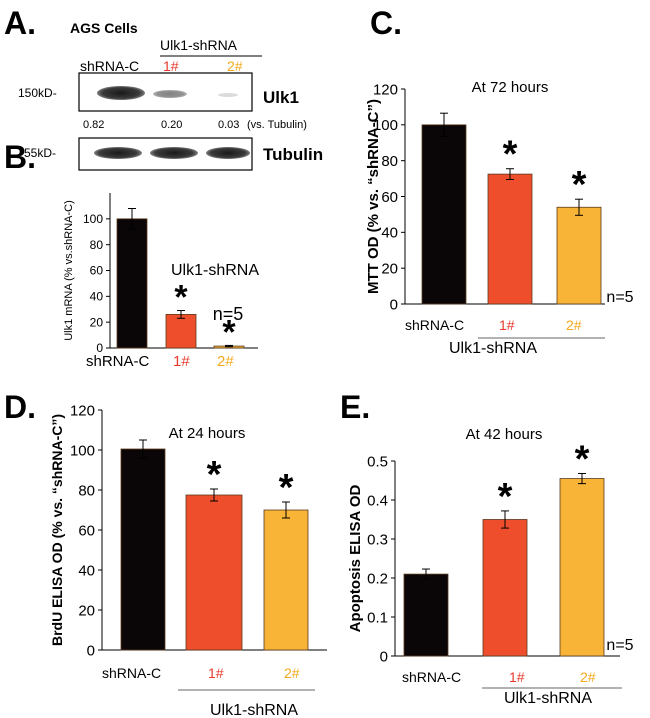  I want to click on category-label-d-1: 1#, so click(216, 673).